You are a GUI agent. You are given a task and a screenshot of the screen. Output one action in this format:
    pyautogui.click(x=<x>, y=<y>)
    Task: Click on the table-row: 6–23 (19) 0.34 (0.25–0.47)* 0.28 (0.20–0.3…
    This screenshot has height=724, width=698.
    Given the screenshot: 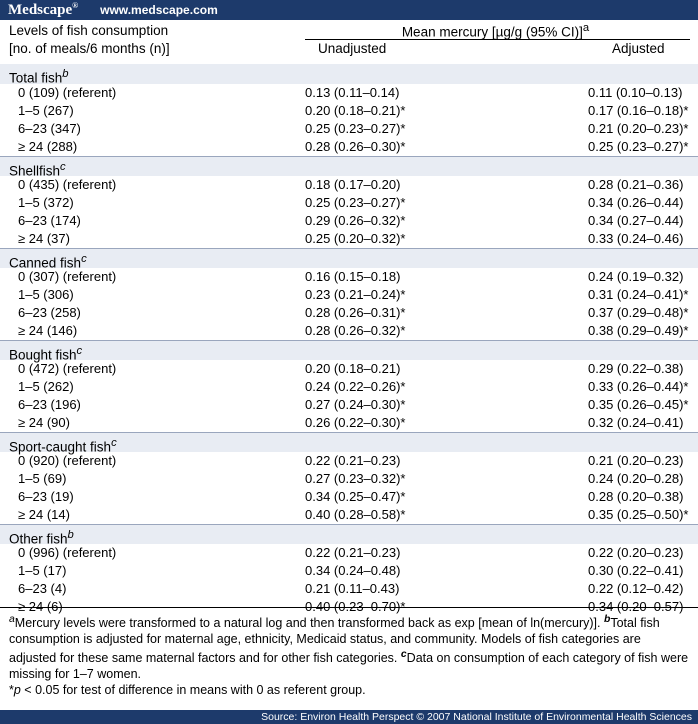 What is the action you would take?
    pyautogui.click(x=349, y=497)
    